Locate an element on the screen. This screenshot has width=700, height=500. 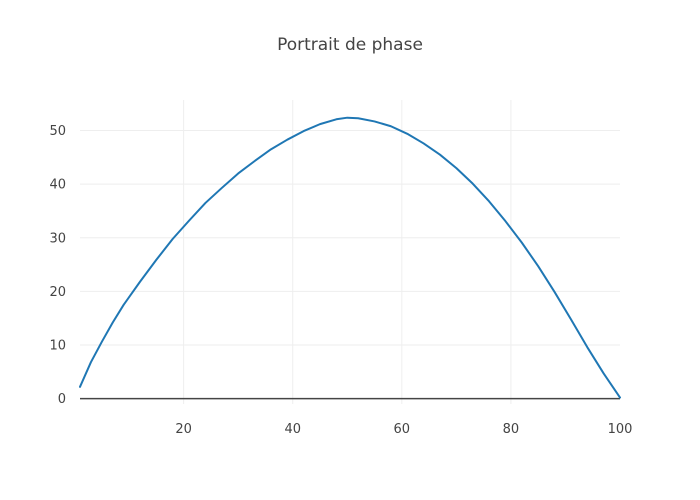
x-tick-label: 80 is located at coordinates (511, 429).